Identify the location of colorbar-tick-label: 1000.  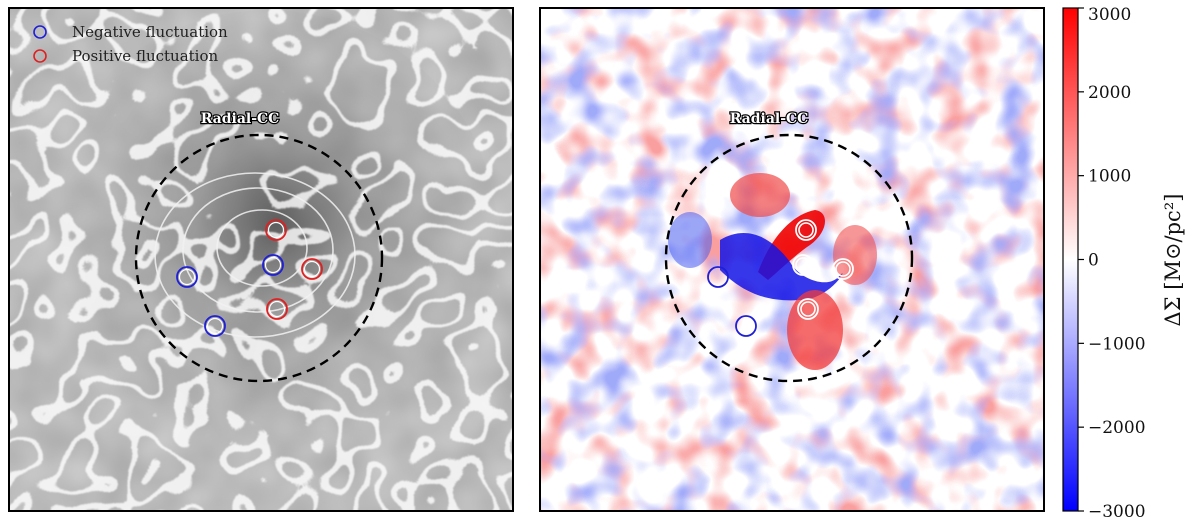
(1109, 177).